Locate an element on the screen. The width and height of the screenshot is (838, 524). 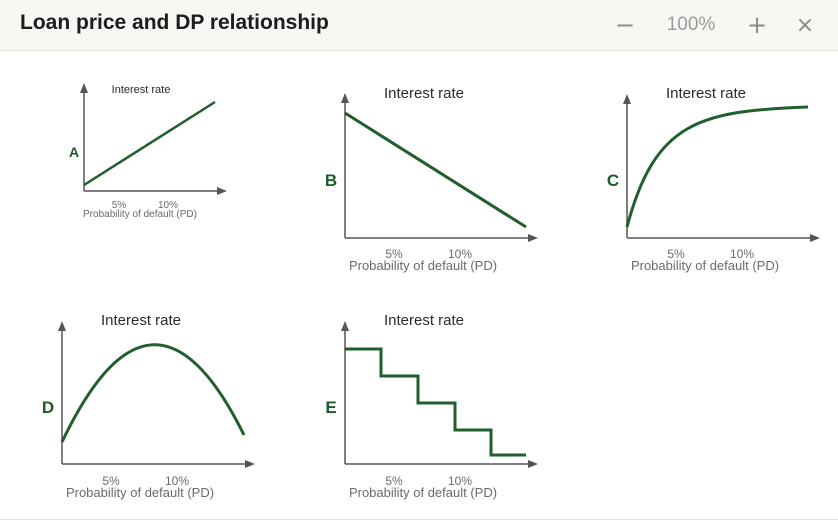
chart-b-letter: B is located at coordinates (331, 180).